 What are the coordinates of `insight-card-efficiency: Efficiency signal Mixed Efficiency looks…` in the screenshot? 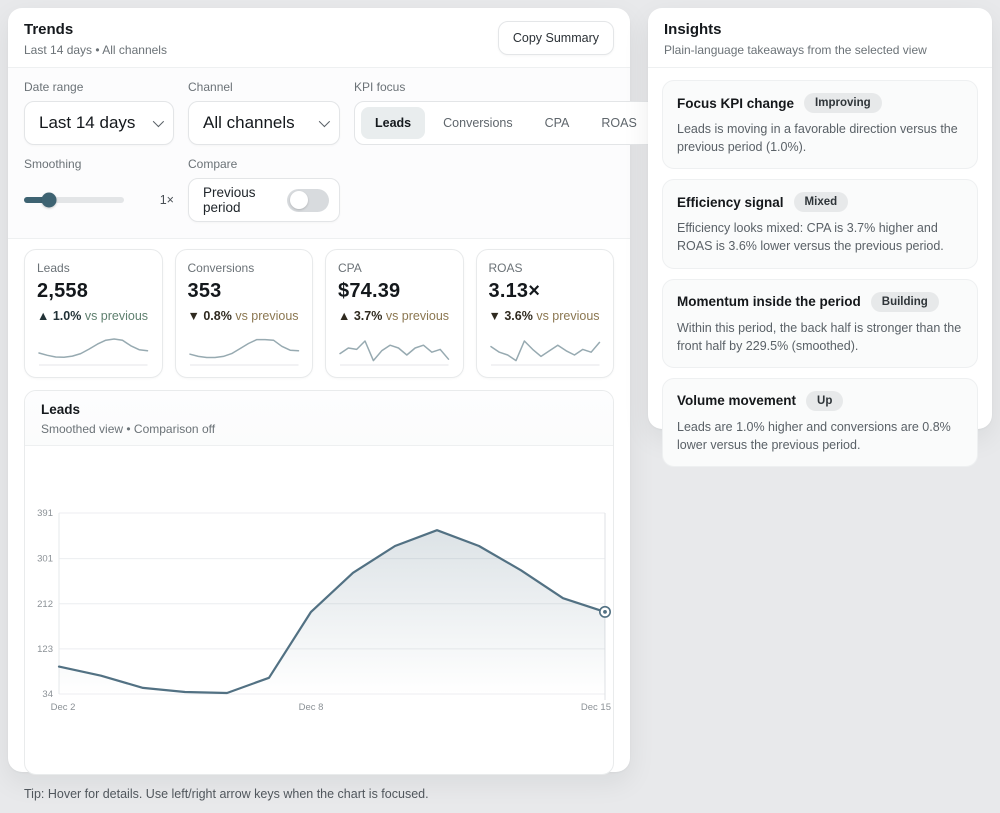 It's located at (820, 224).